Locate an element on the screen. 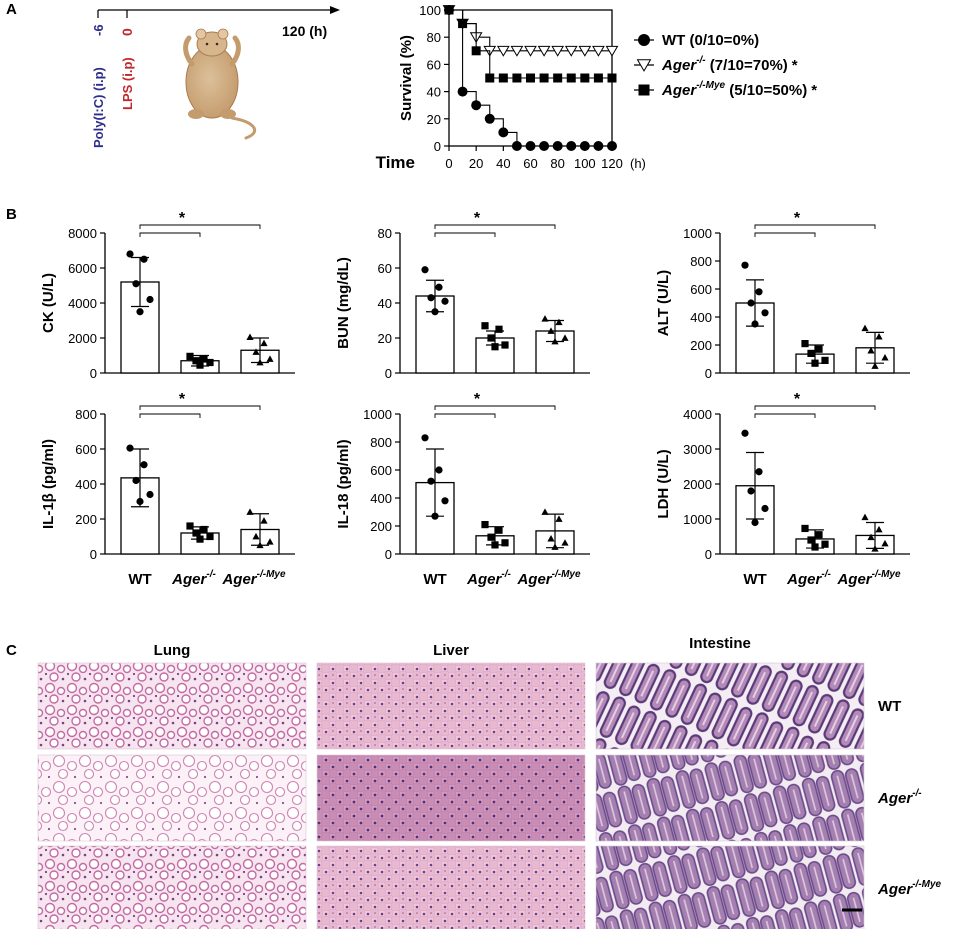  group-label-2-base: Ager is located at coordinates (239, 579).